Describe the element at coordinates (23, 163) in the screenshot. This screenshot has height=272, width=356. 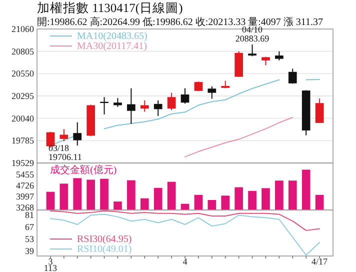
I see `y-tick-label: 19529` at that location.